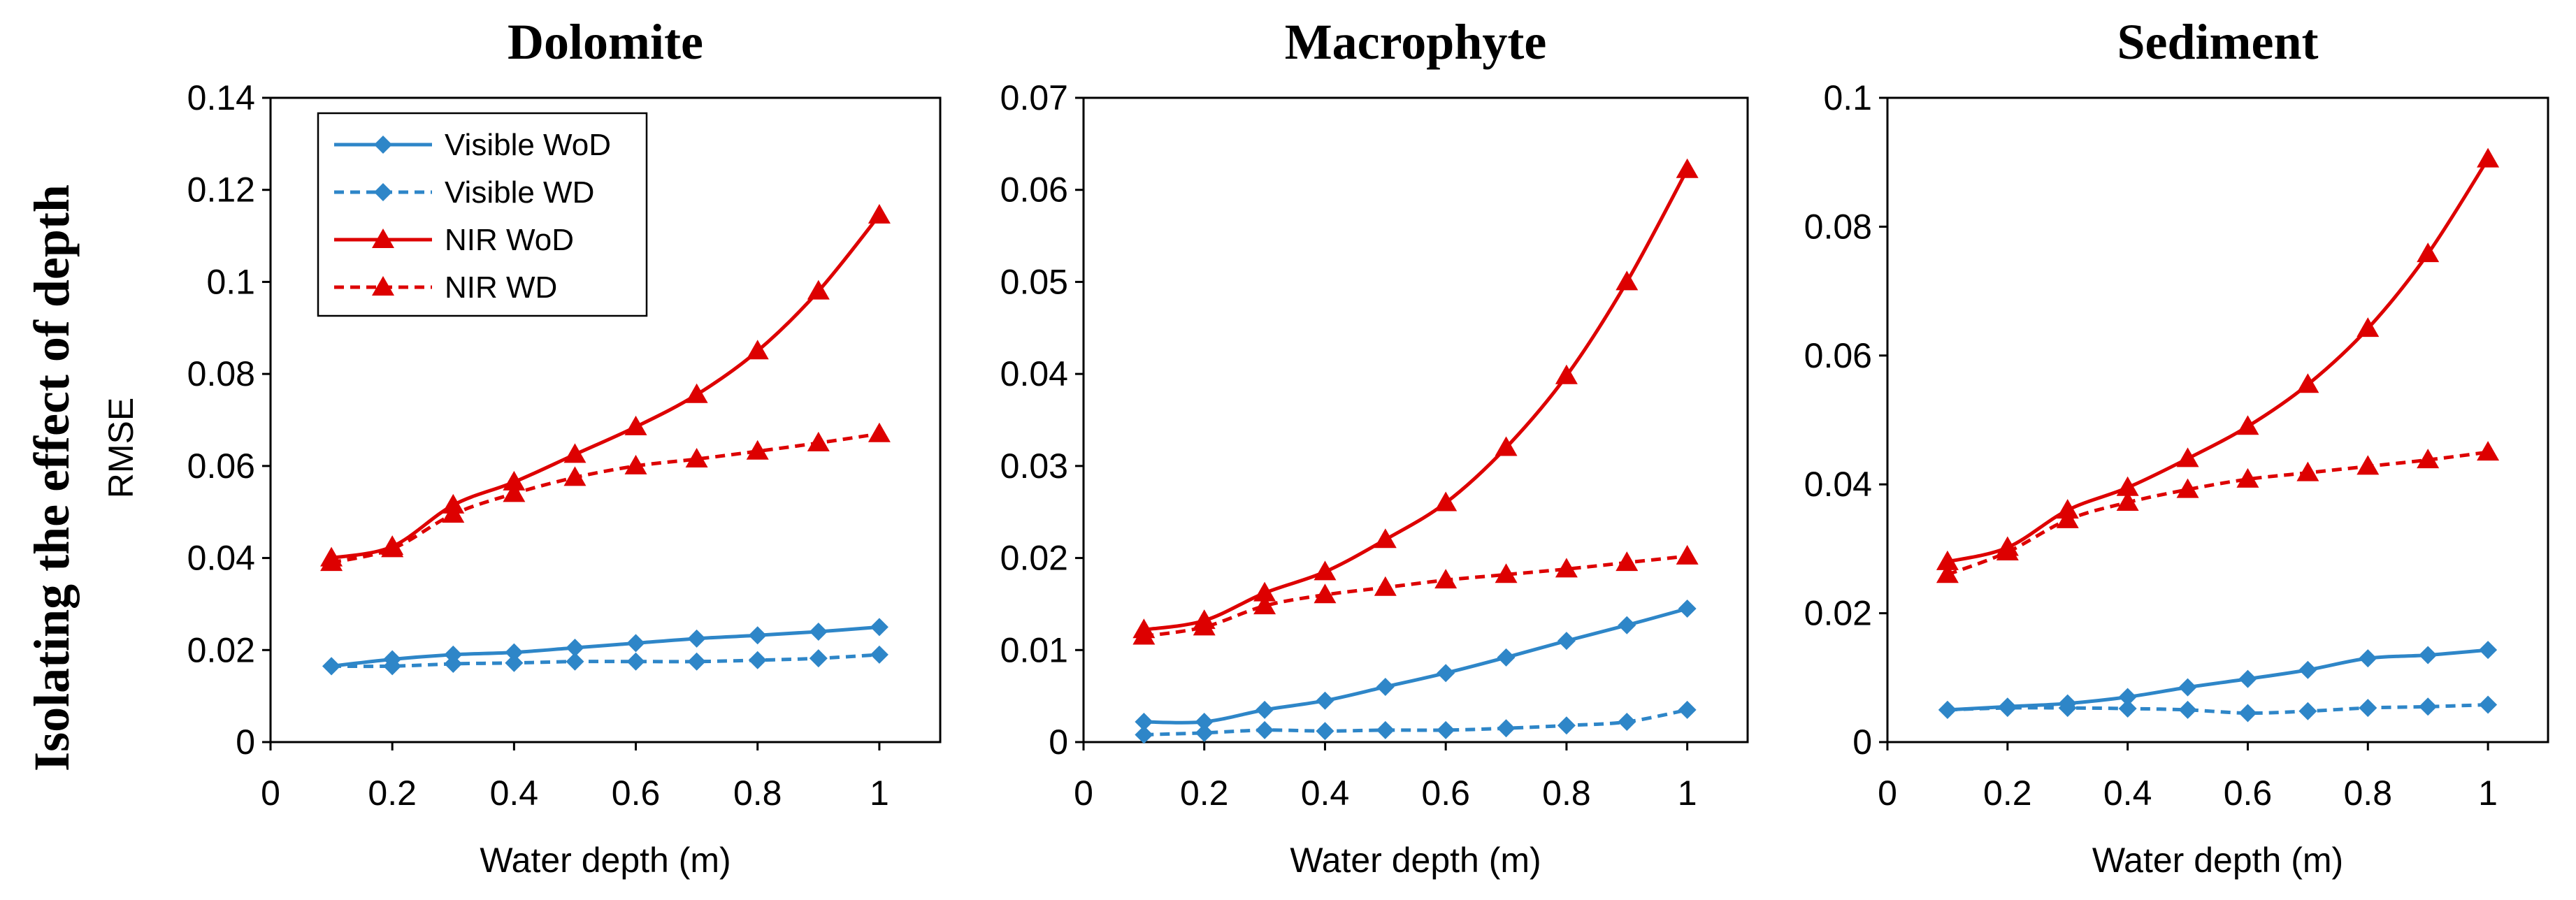 This screenshot has height=900, width=2576. Describe the element at coordinates (1034, 466) in the screenshot. I see `y-tick-label: 0.03` at that location.